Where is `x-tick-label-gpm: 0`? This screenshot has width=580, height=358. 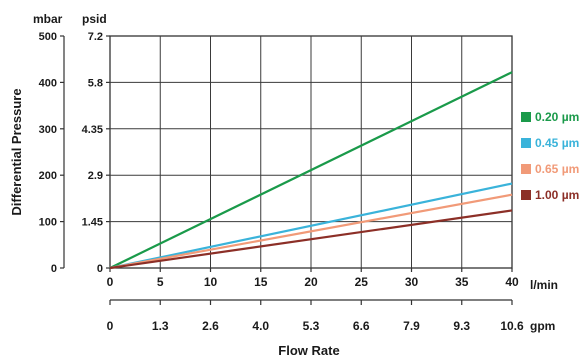 x-tick-label-gpm: 0 is located at coordinates (110, 326).